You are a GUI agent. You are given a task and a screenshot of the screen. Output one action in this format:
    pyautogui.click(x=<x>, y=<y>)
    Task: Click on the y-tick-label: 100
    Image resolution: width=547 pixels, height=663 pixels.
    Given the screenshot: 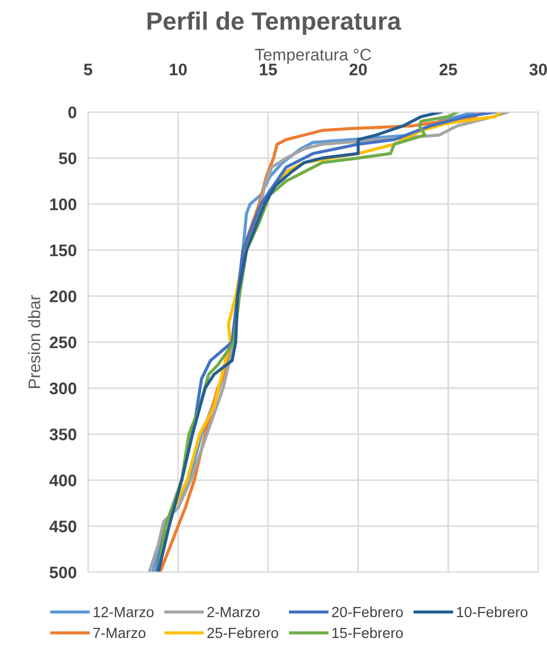 What is the action you would take?
    pyautogui.click(x=63, y=204)
    